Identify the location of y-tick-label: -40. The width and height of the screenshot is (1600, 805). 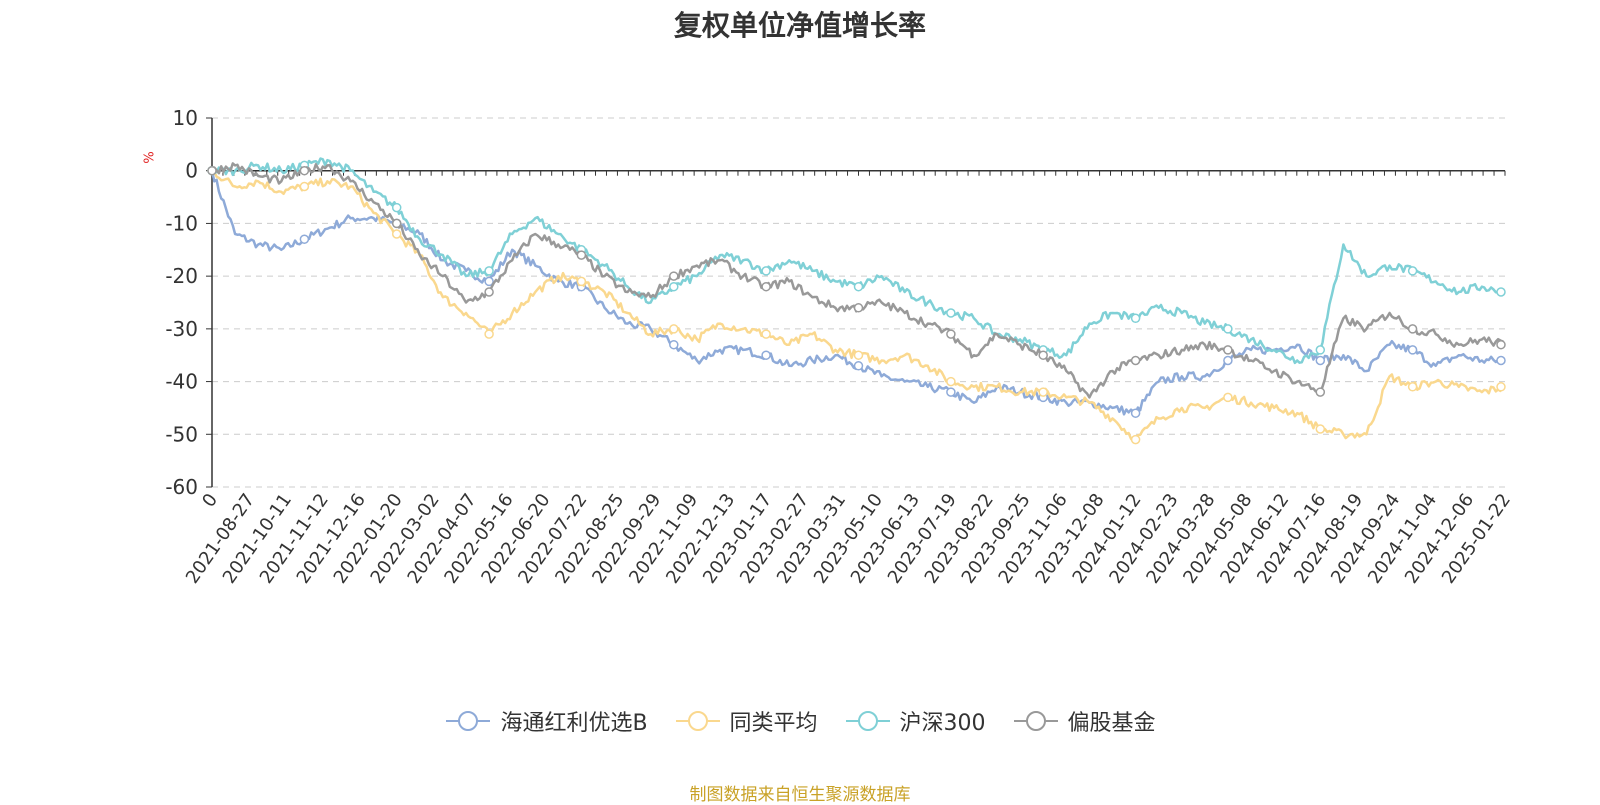
(181, 382).